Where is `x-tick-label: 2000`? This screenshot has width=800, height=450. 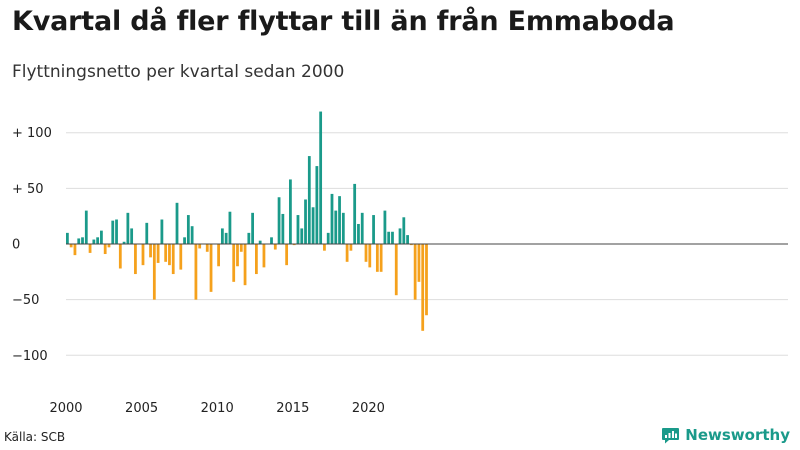
x-tick-label: 2000 is located at coordinates (65, 408).